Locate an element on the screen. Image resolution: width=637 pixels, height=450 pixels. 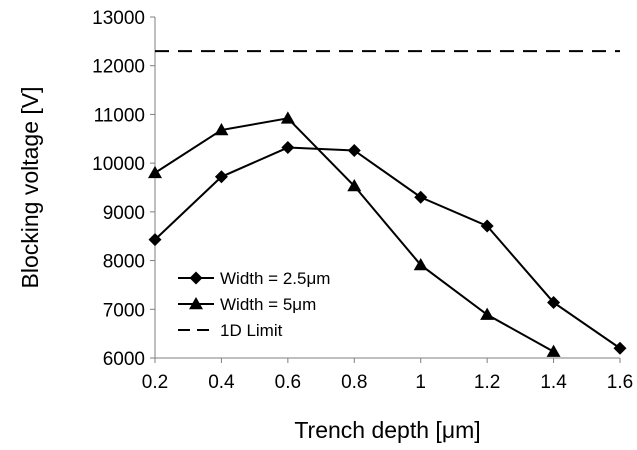
legend-item: Width = 5μm is located at coordinates (247, 304).